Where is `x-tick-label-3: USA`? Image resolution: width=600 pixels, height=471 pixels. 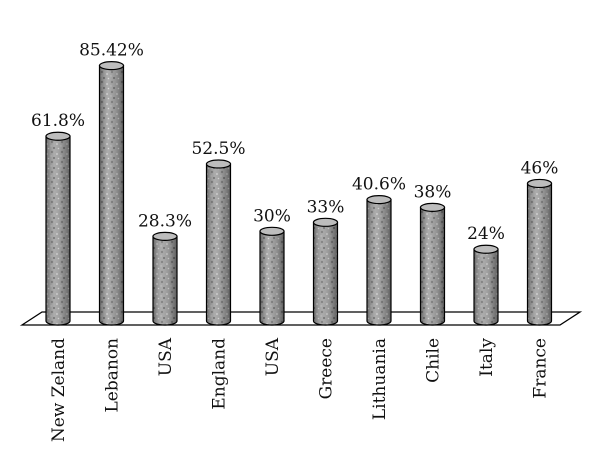
x-tick-label-3: USA is located at coordinates (166, 356).